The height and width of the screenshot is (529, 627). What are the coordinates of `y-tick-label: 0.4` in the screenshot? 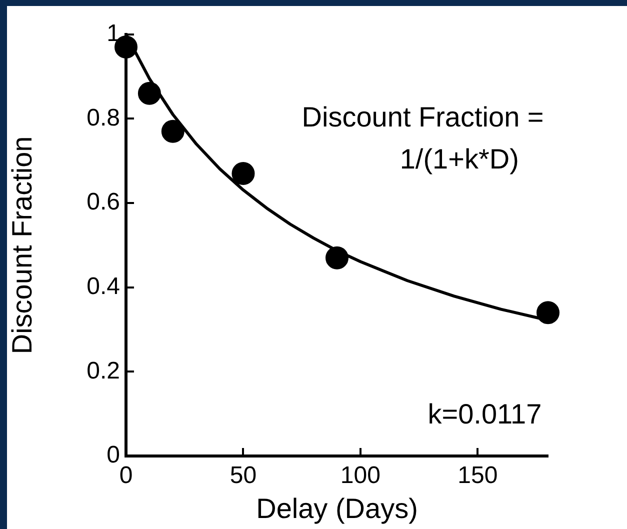 It's located at (103, 286).